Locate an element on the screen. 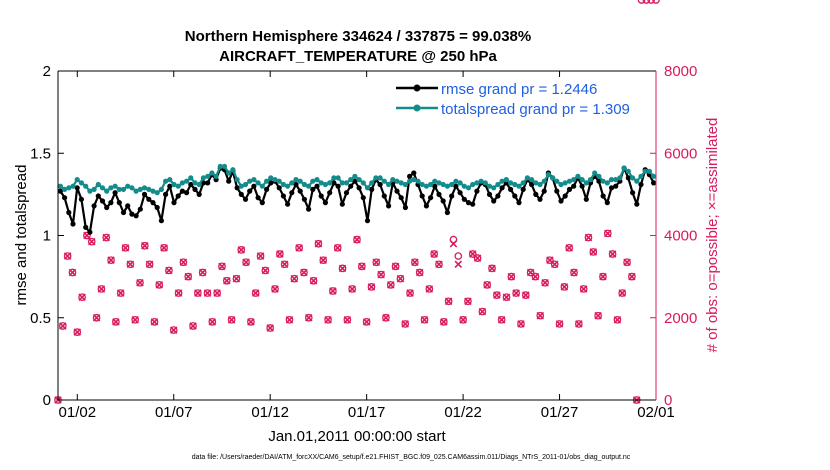  x-tick-label: 01/17 is located at coordinates (367, 412).